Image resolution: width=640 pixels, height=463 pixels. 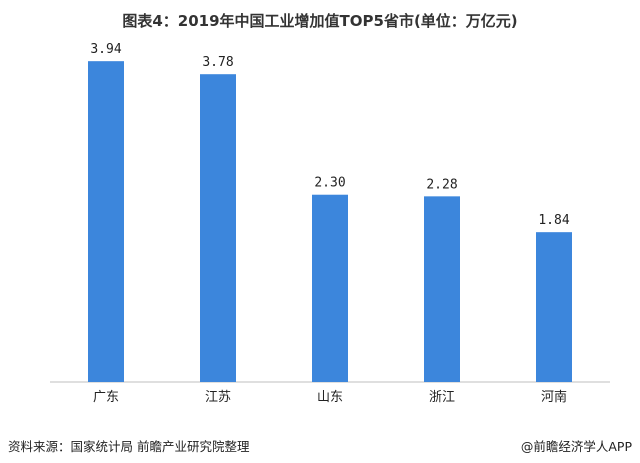 I want to click on chart-title: 图表4：2019年中国工业增加值TOP5省市(单位：万亿元), so click(x=320, y=21).